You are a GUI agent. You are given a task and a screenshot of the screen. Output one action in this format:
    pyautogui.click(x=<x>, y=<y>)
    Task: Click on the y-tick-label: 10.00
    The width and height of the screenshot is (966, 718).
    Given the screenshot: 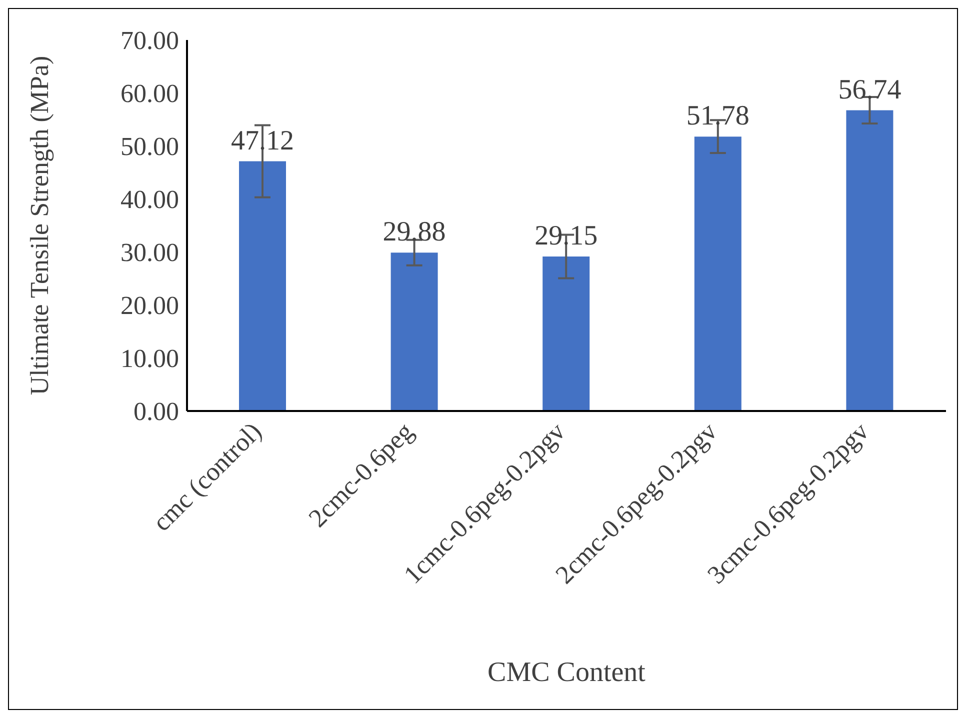 What is the action you would take?
    pyautogui.click(x=149, y=359)
    